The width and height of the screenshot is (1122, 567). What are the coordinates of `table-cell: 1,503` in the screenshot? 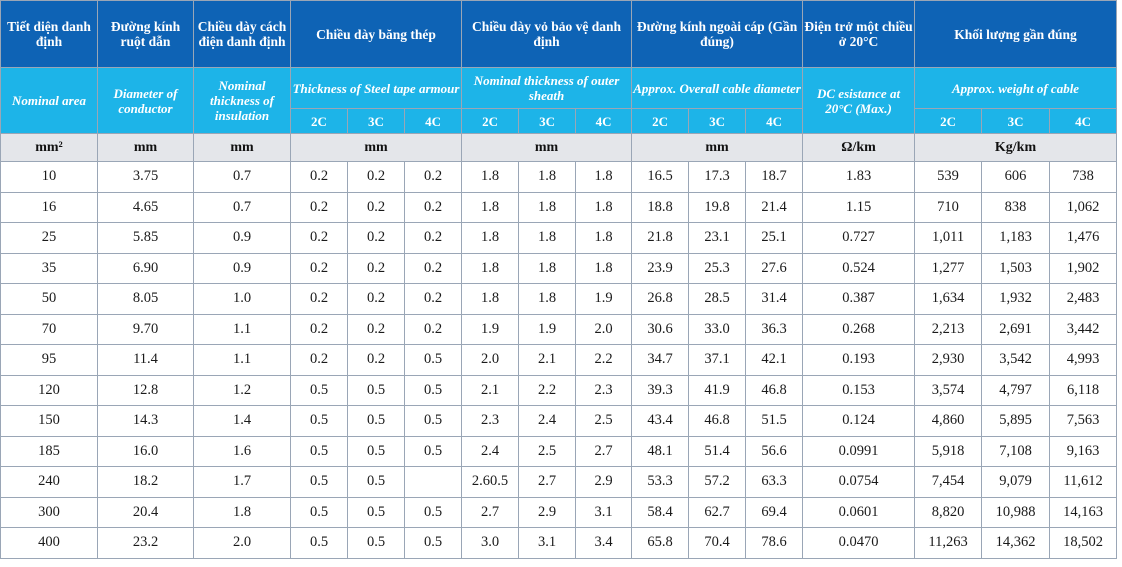 It's located at (1016, 268).